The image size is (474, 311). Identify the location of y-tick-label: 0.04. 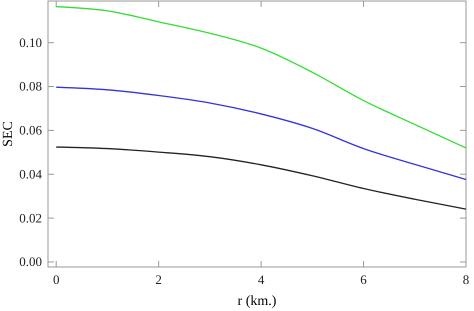
(30, 174).